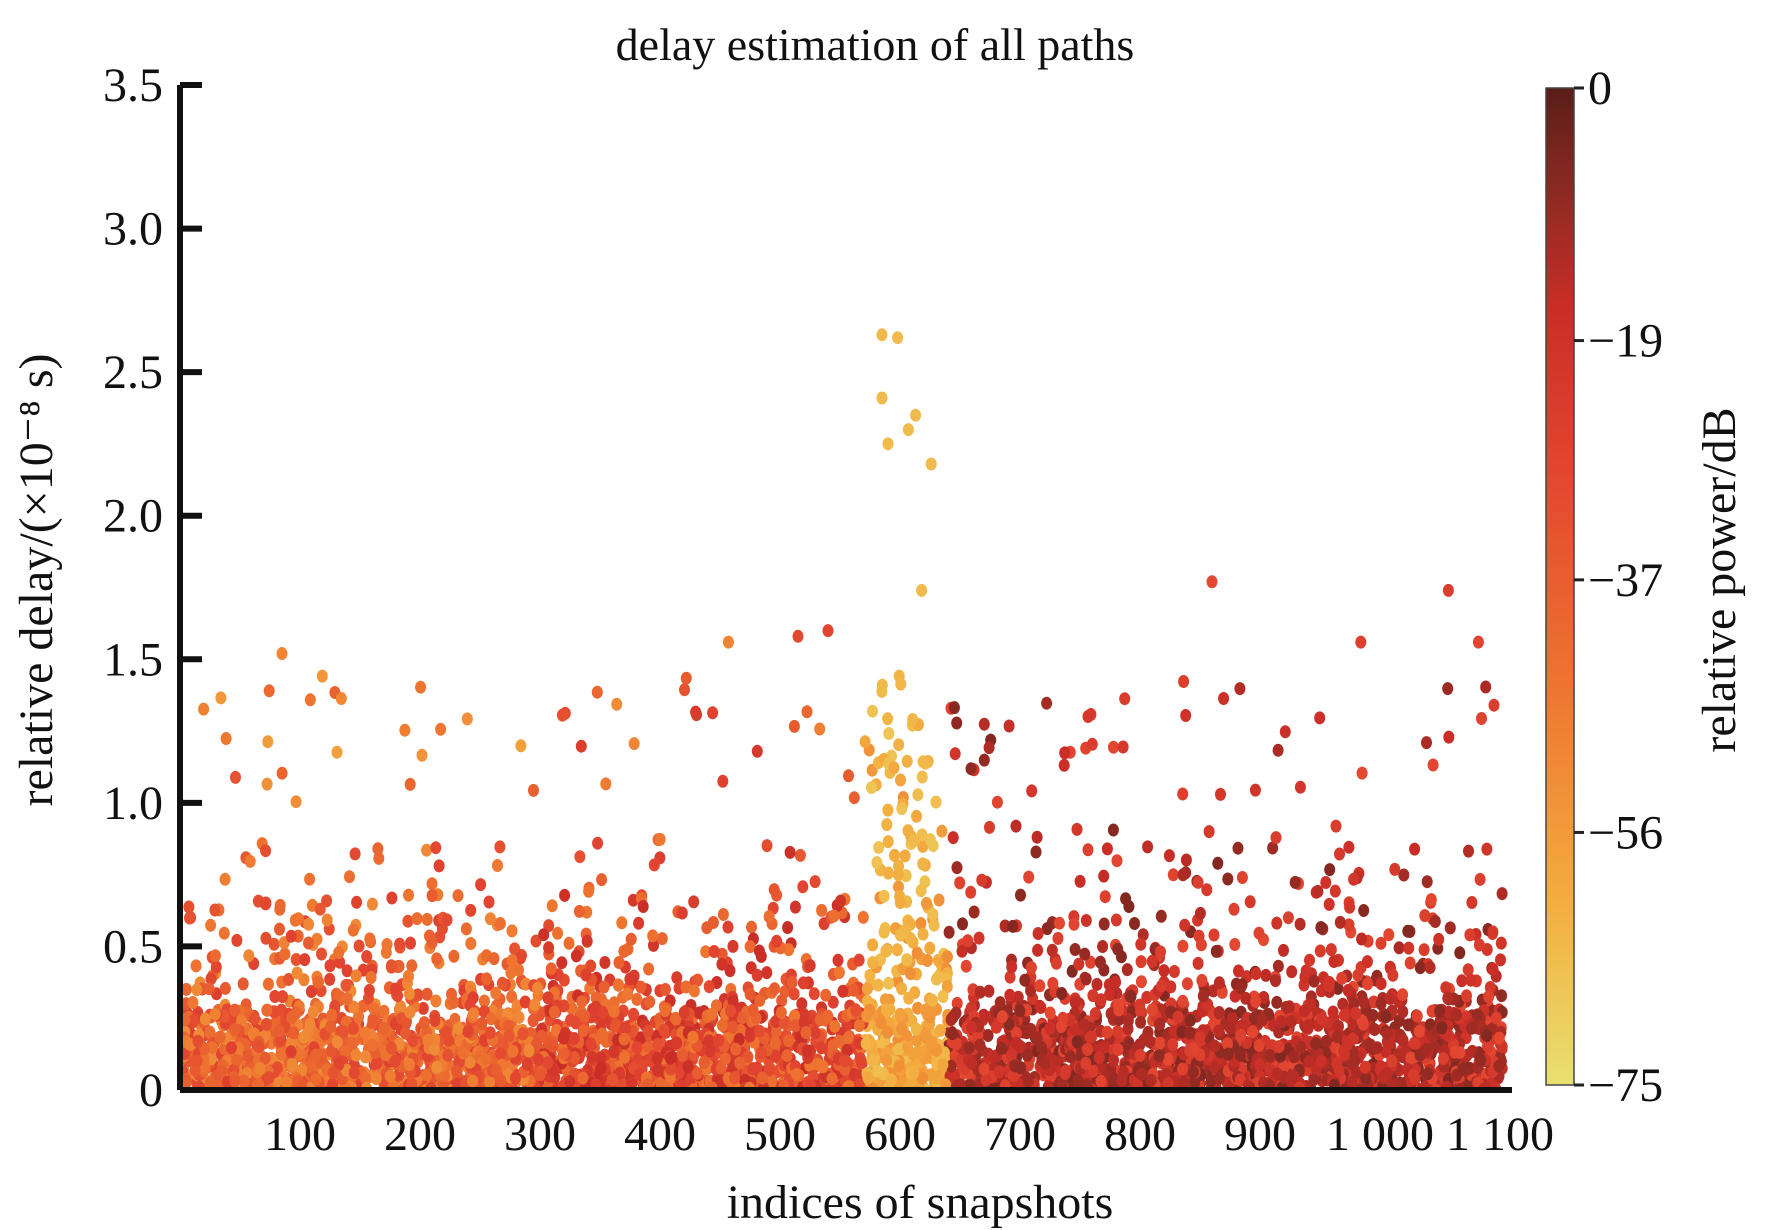 Image resolution: width=1787 pixels, height=1230 pixels. What do you see at coordinates (1625, 580) in the screenshot?
I see `colorbar-tick-label: −37` at bounding box center [1625, 580].